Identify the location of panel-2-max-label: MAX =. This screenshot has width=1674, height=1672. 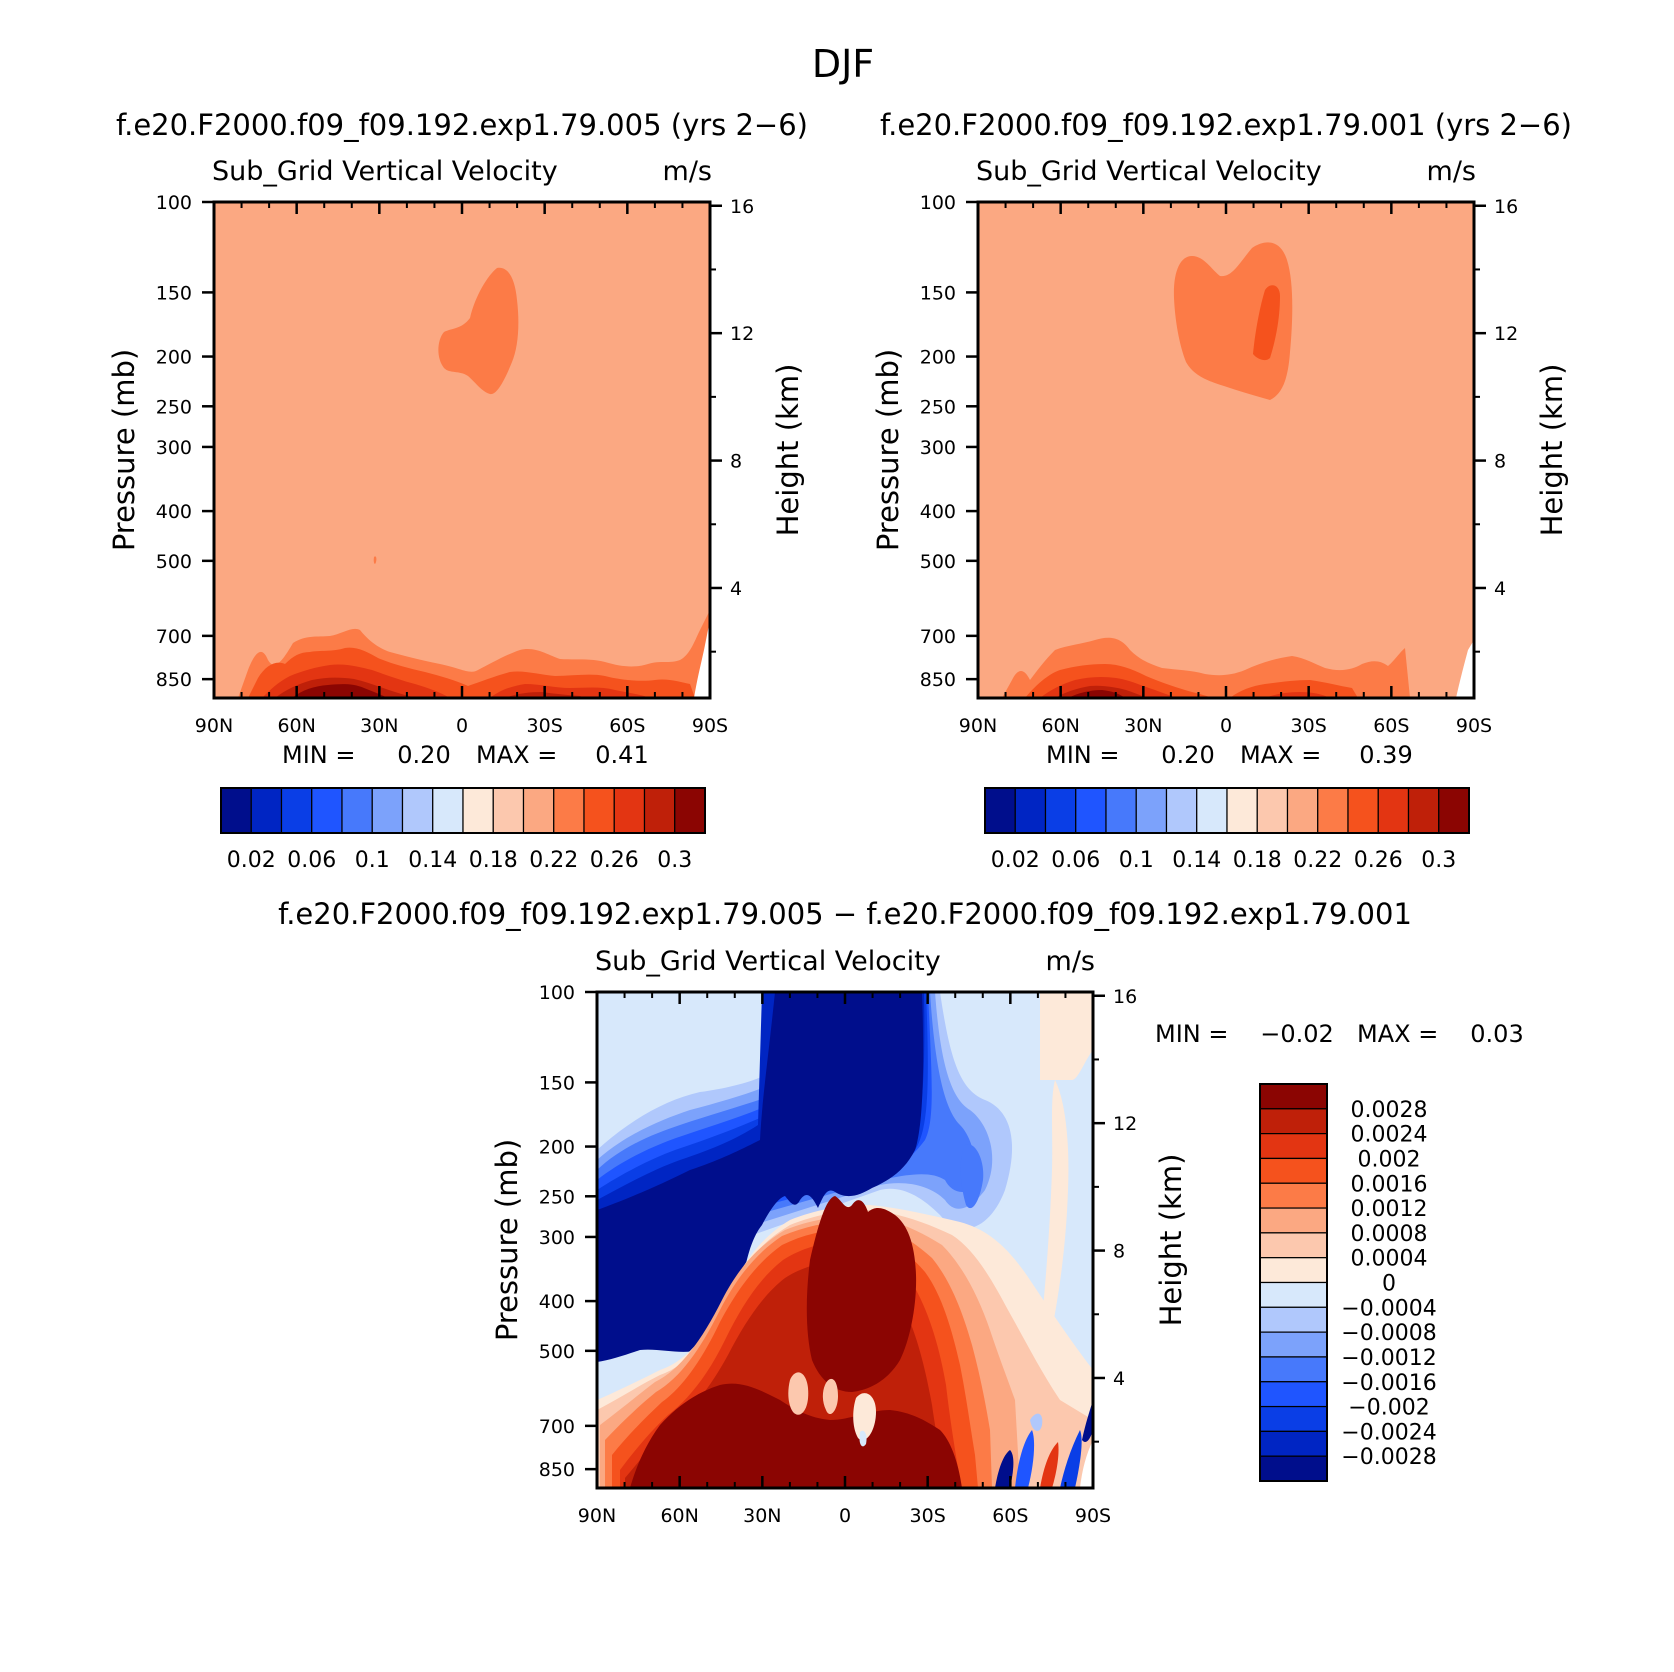
(1280, 755).